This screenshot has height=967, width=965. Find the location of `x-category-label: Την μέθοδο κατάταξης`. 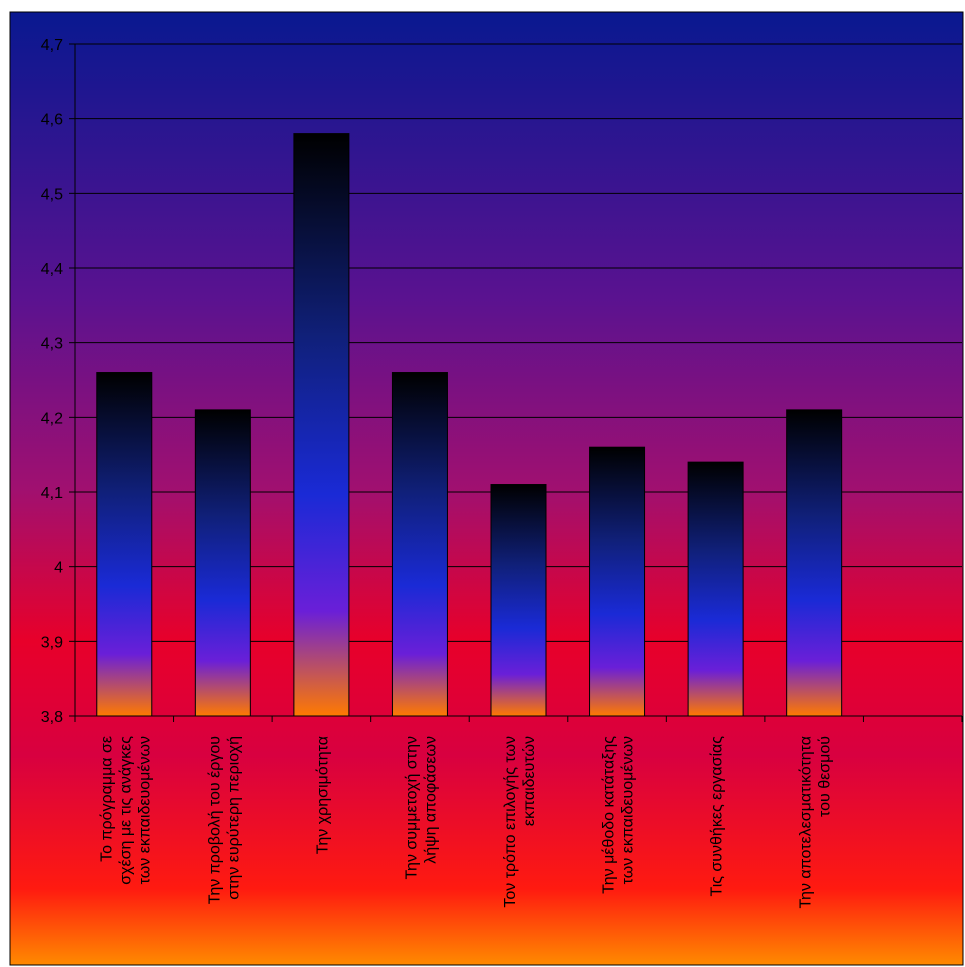

x-category-label: Την μέθοδο κατάταξης is located at coordinates (609, 815).